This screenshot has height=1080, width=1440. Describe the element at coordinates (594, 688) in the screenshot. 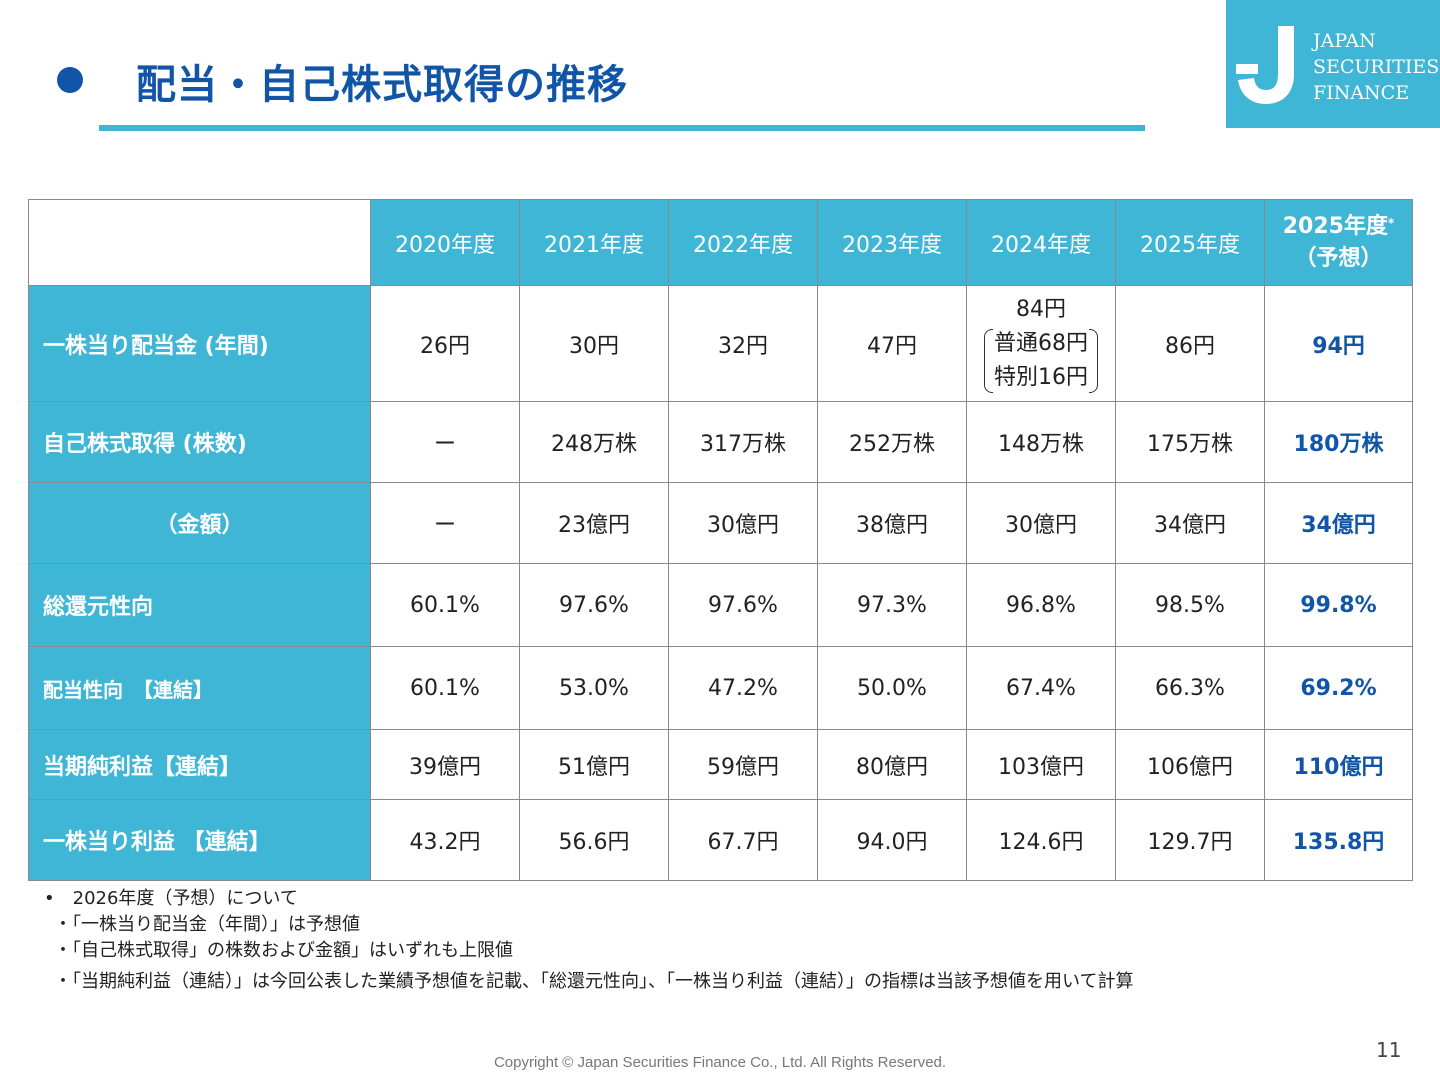

I see `table-cell: 53.0%` at that location.